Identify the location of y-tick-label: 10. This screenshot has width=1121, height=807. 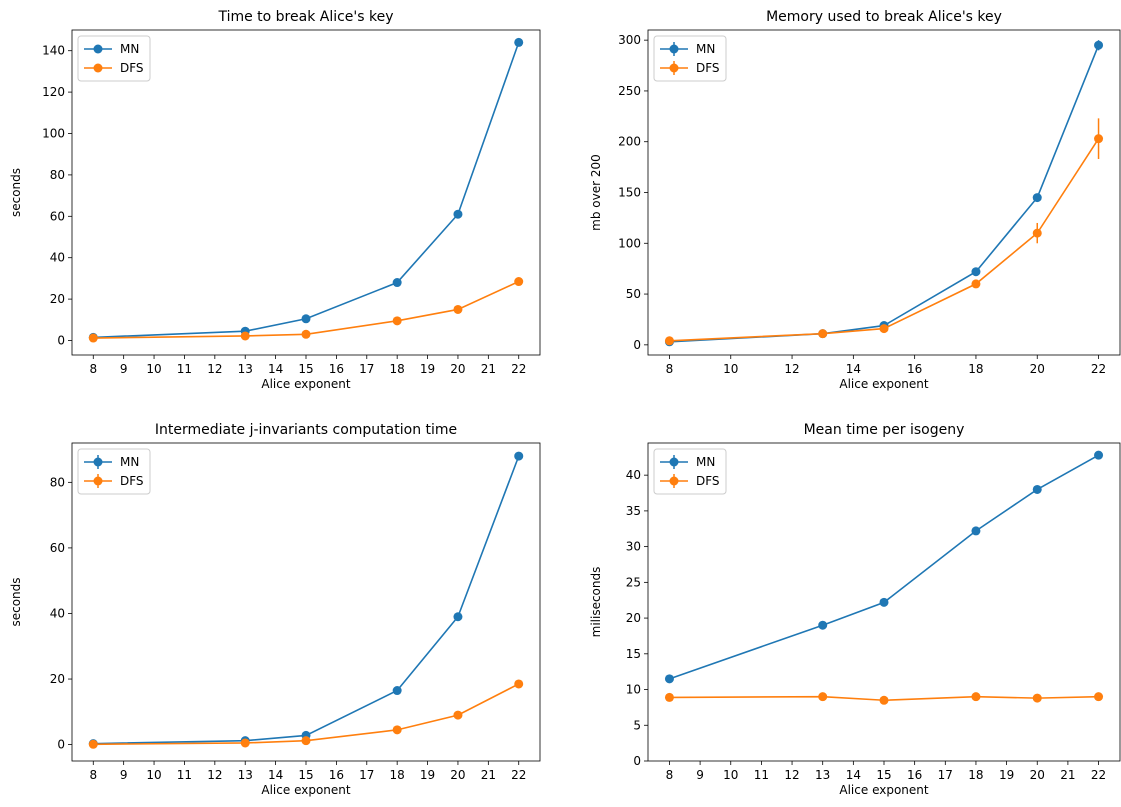
(633, 690).